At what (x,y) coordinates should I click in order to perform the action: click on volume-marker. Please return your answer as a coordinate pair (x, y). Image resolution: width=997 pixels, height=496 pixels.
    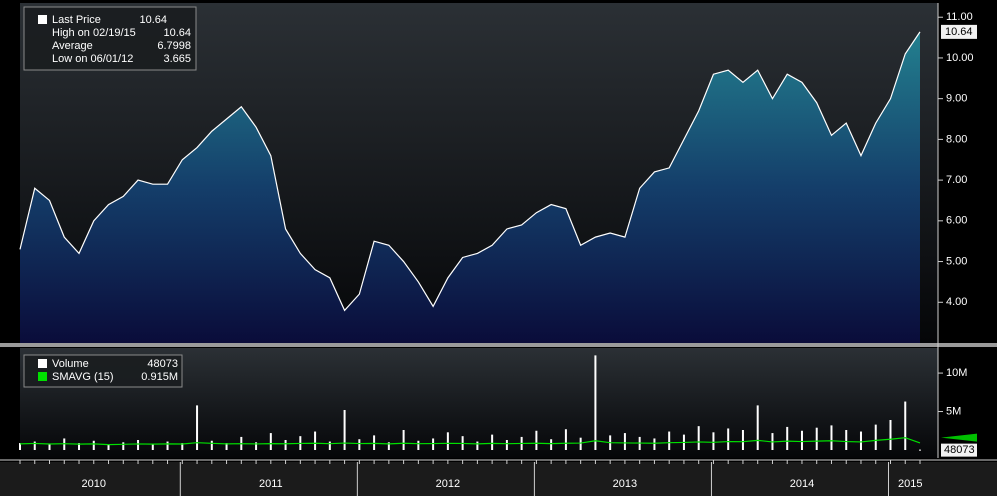
    Looking at the image, I should click on (959, 437).